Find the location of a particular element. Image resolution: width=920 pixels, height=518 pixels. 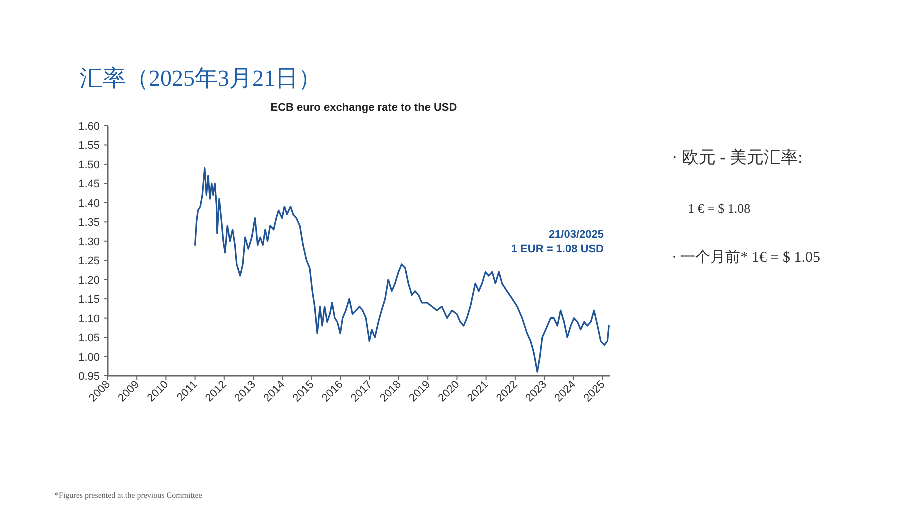

text: *Figures presented at the previous Committee is located at coordinates (129, 495).